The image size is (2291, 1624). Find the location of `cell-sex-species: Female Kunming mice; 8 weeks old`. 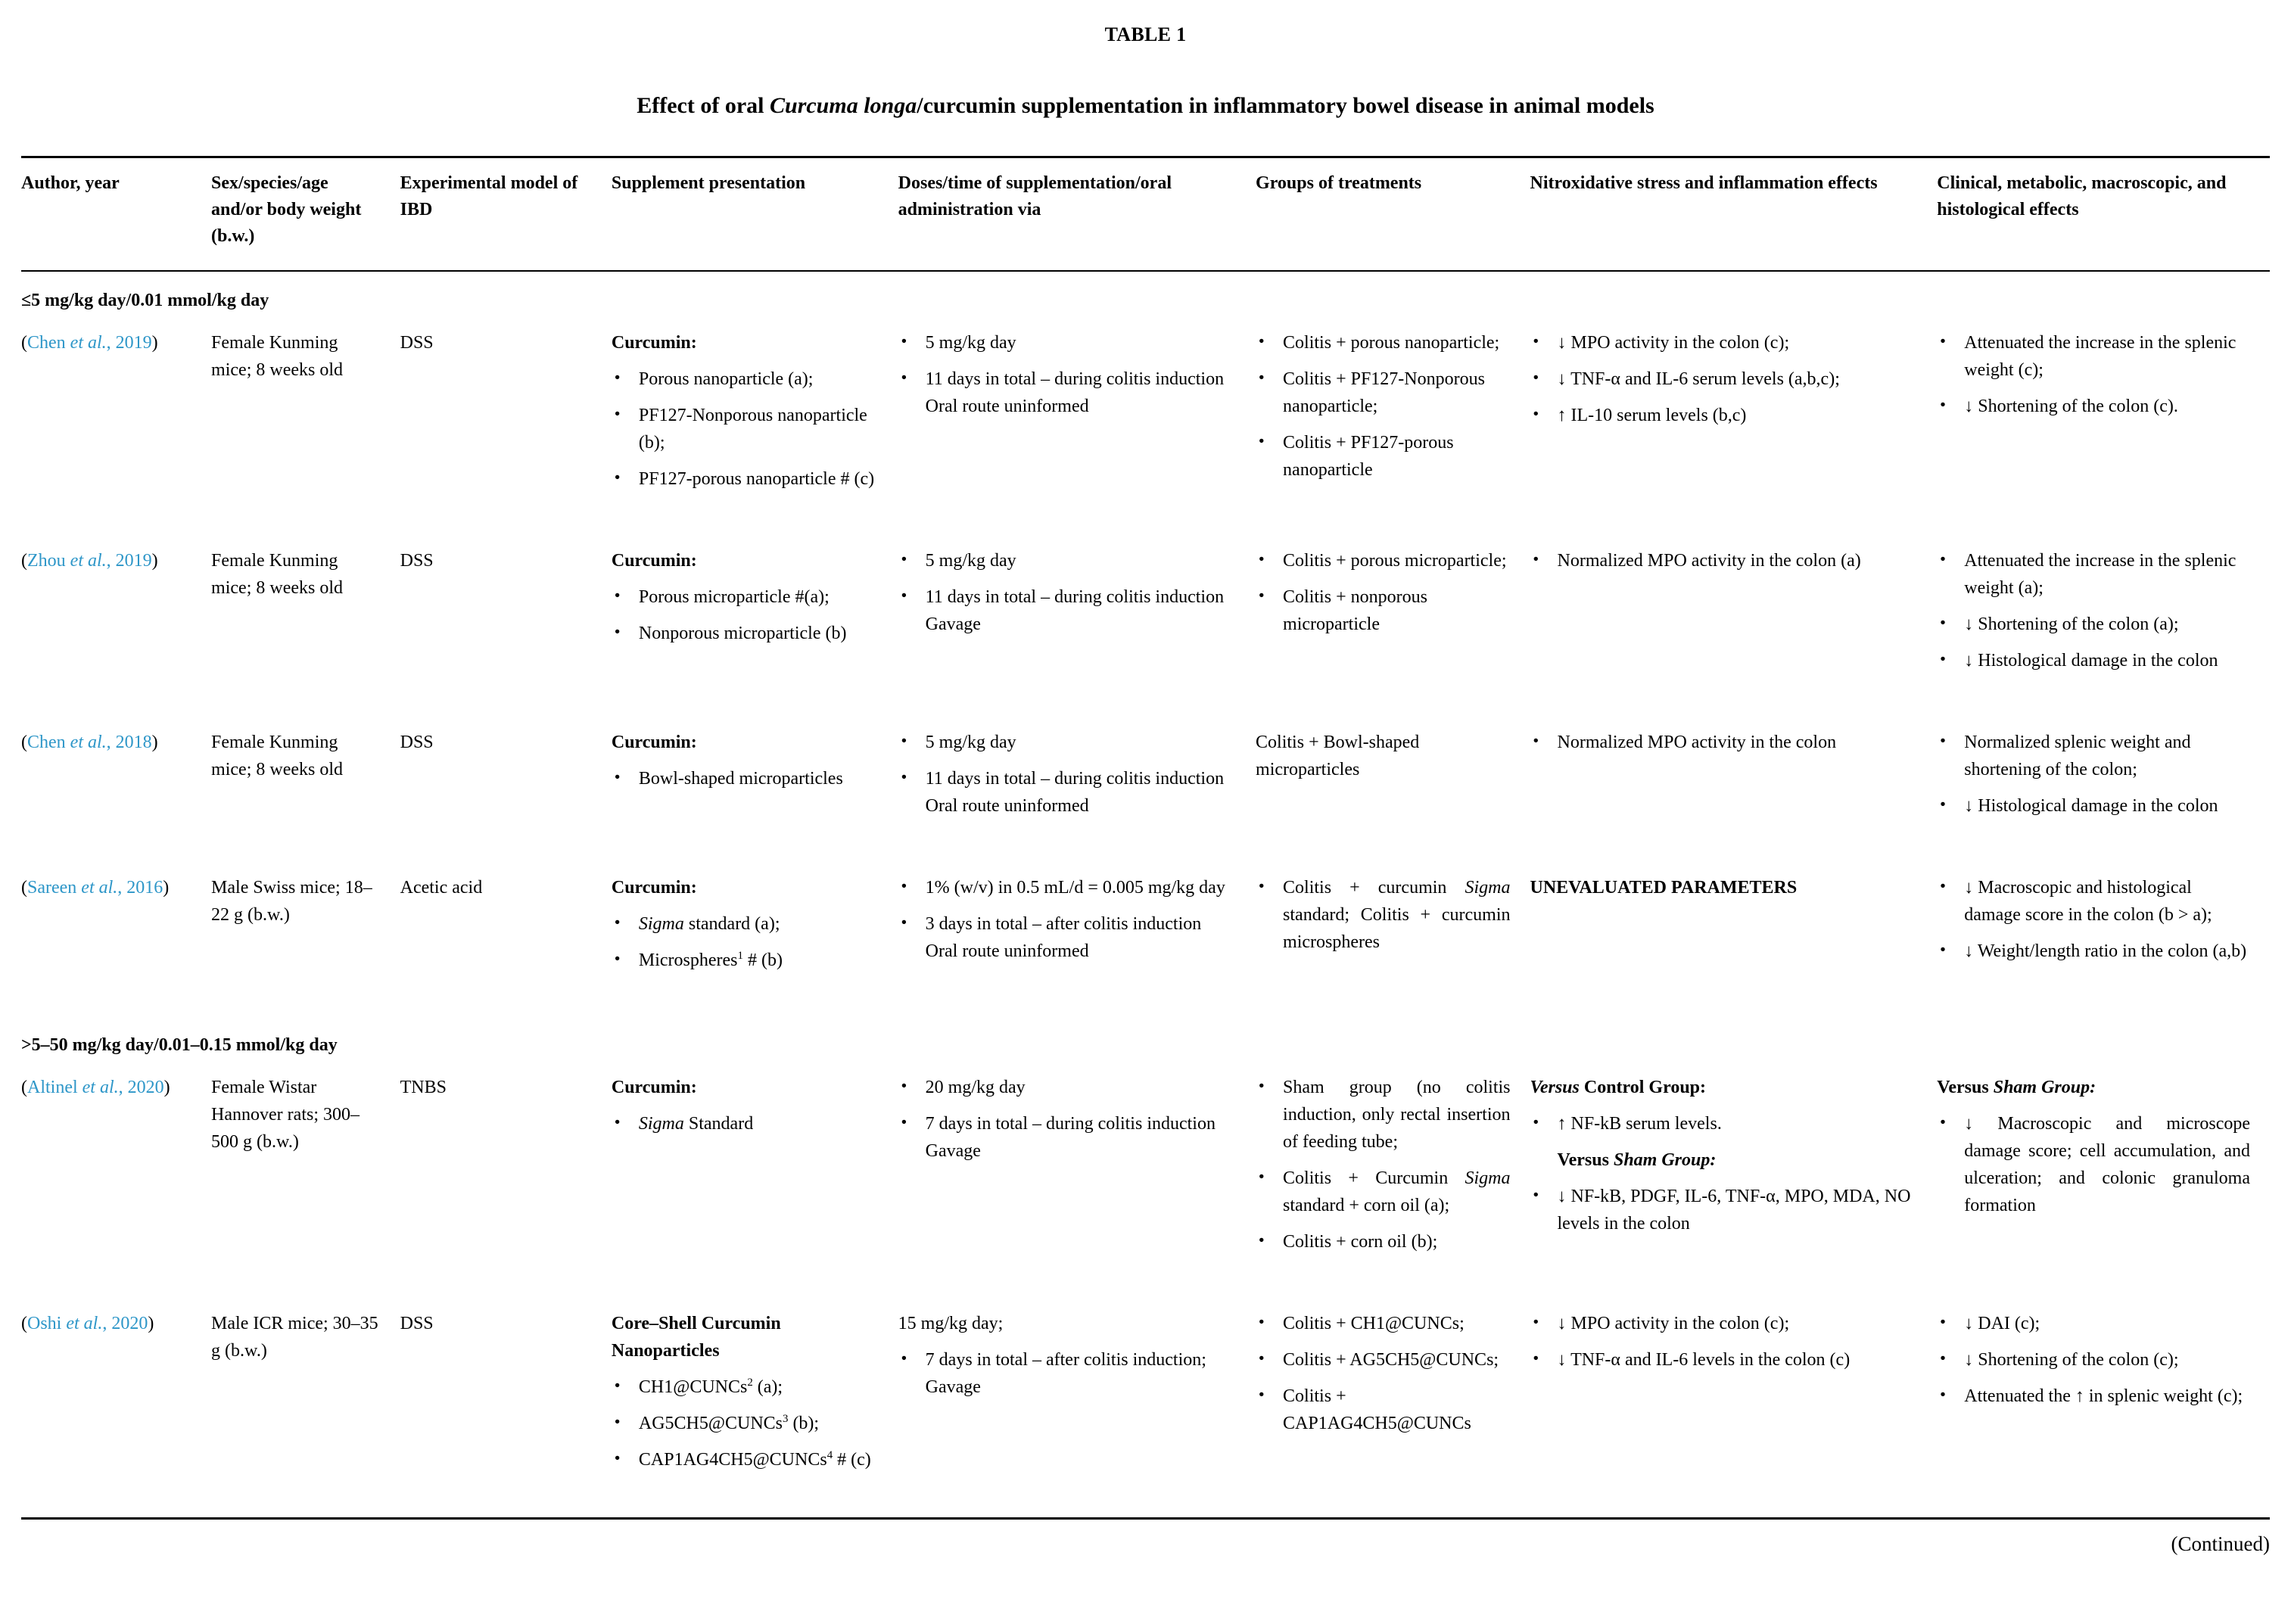

cell-sex-species: Female Kunming mice; 8 weeks old is located at coordinates (277, 357).